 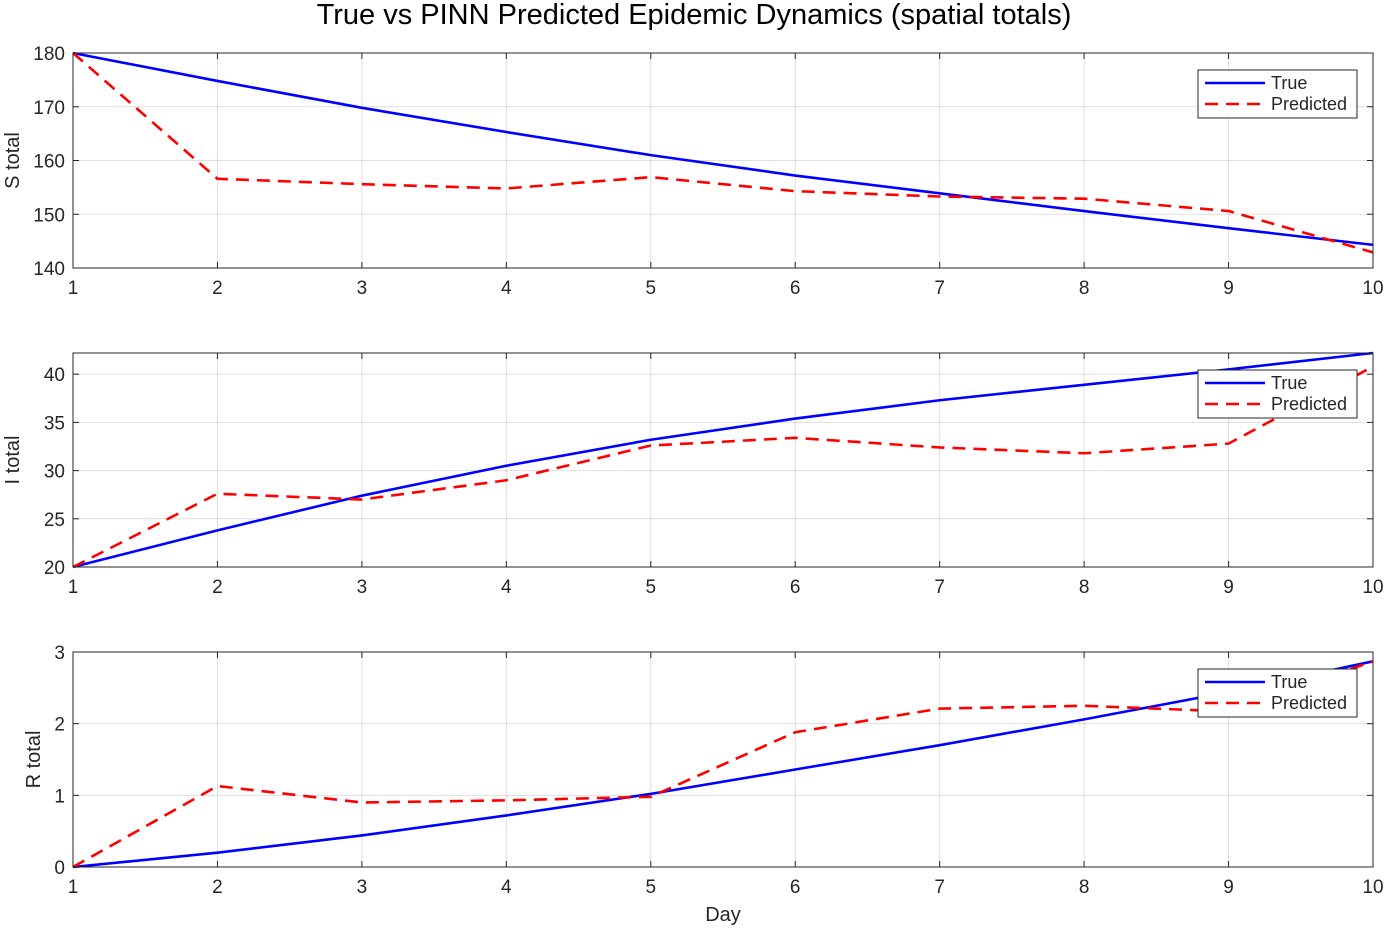 What do you see at coordinates (54, 520) in the screenshot?
I see `y-tick-label: 25` at bounding box center [54, 520].